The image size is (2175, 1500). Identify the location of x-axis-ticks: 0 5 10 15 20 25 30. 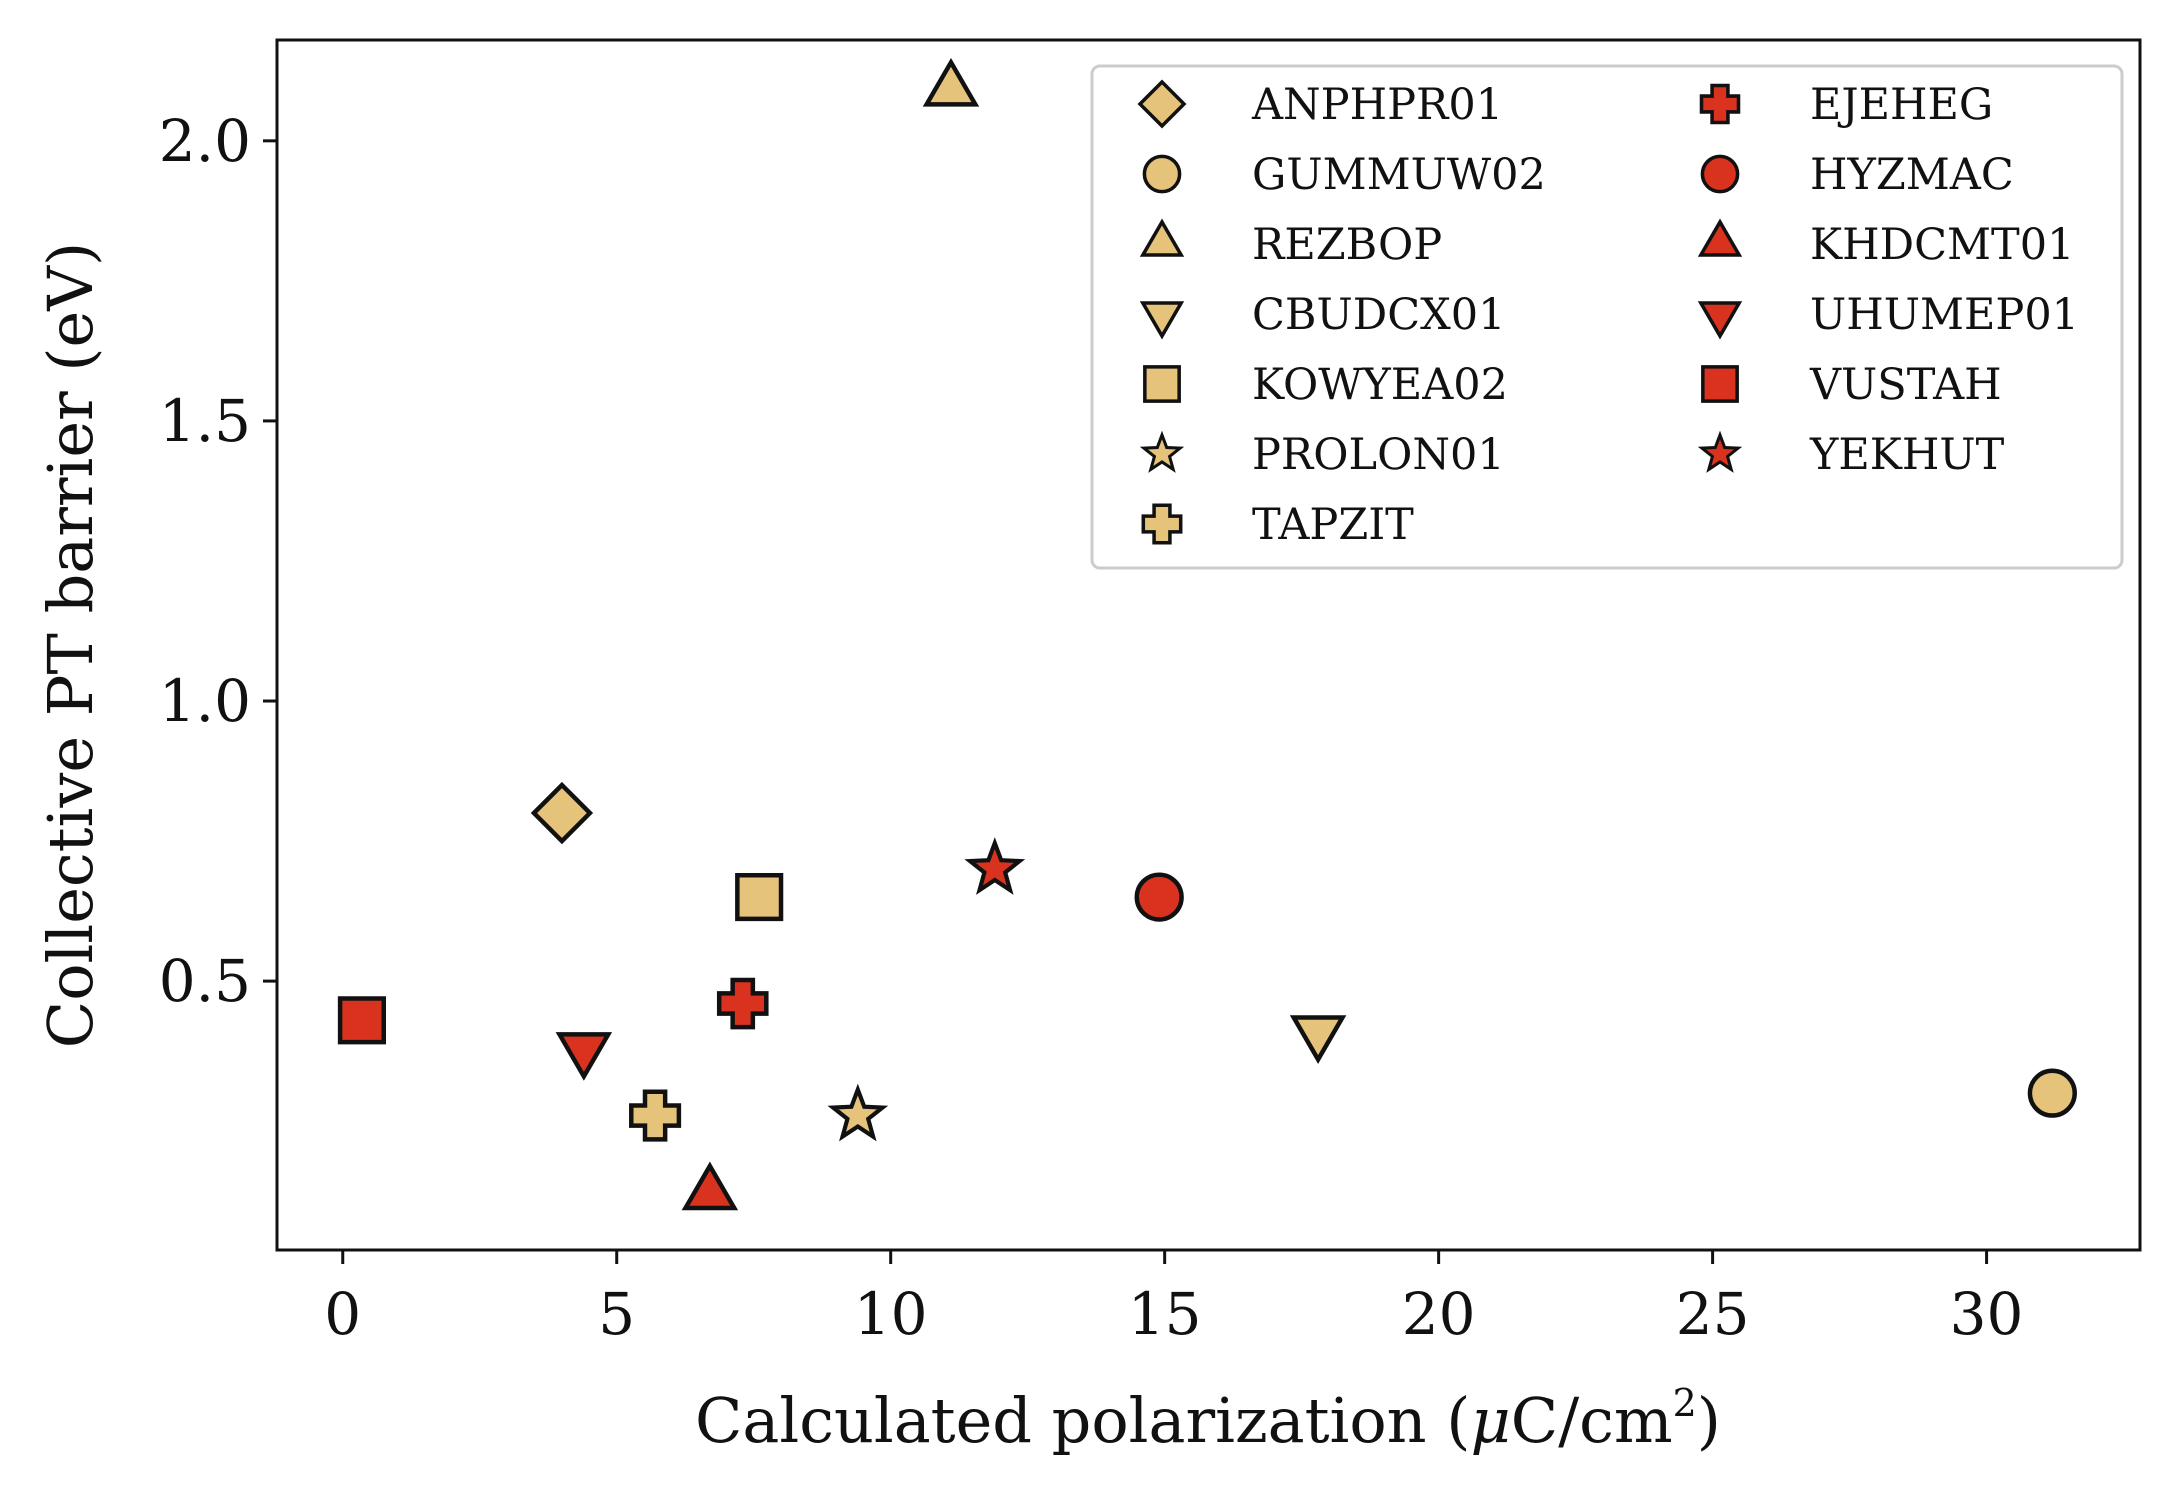
(1173, 1299).